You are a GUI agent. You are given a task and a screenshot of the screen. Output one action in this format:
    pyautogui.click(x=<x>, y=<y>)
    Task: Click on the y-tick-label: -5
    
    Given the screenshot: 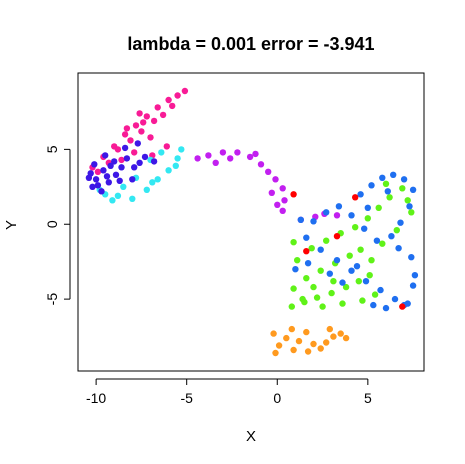 What is the action you would take?
    pyautogui.click(x=52, y=299)
    